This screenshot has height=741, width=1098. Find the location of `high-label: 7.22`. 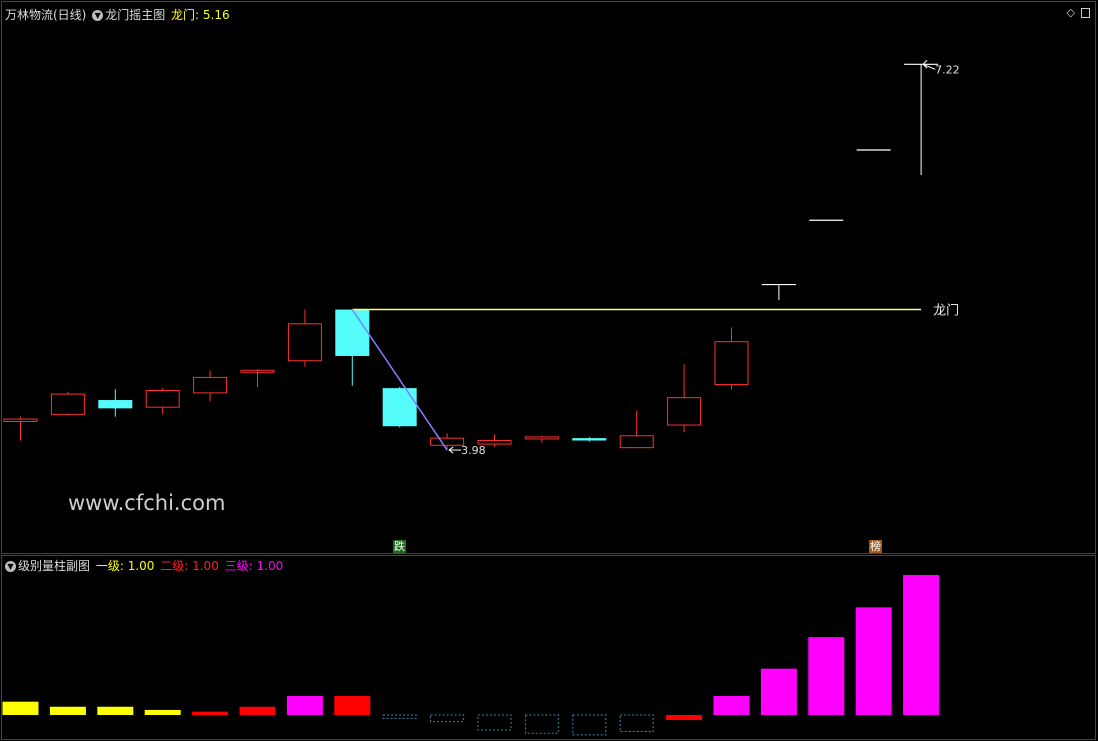

high-label: 7.22 is located at coordinates (947, 69).